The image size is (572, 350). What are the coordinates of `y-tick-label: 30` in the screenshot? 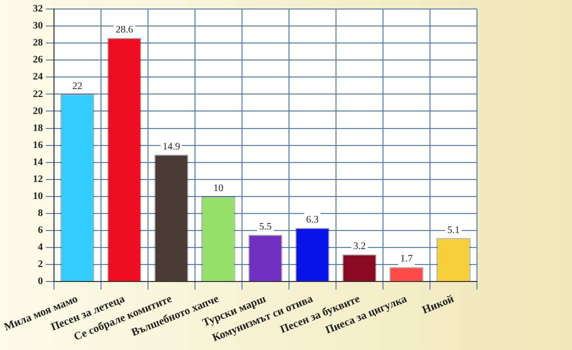 It's located at (37, 26).